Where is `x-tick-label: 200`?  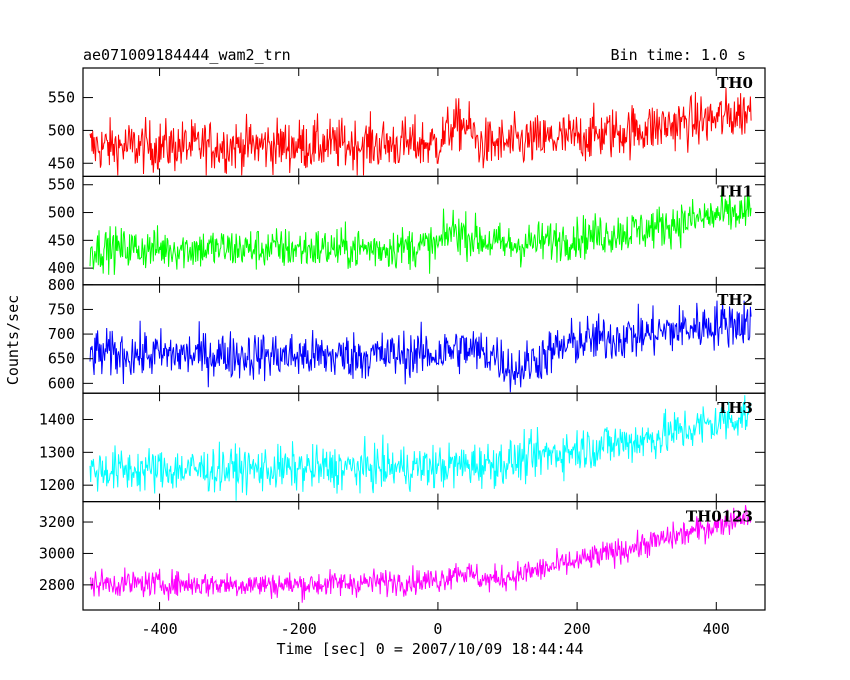
x-tick-label: 200 is located at coordinates (577, 629).